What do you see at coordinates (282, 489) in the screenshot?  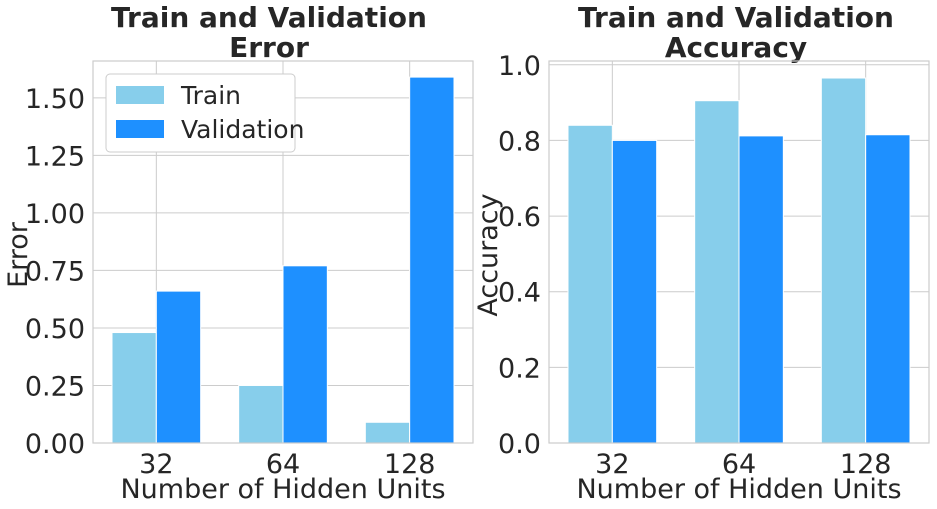 I see `error-chart-xlabel: Number of Hidden Units` at bounding box center [282, 489].